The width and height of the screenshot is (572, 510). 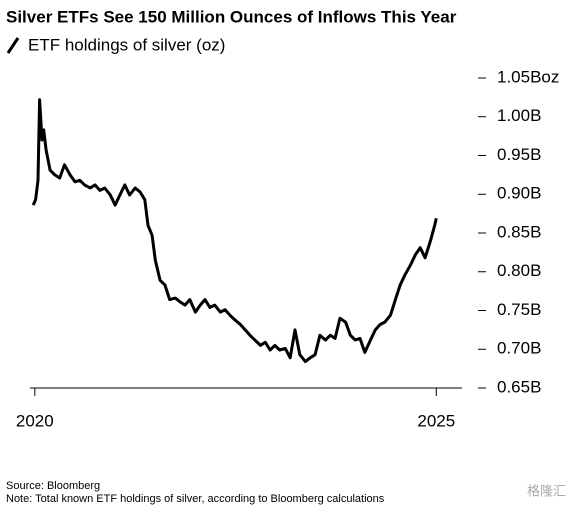 I want to click on y-tick-label: 0.95B, so click(x=519, y=154).